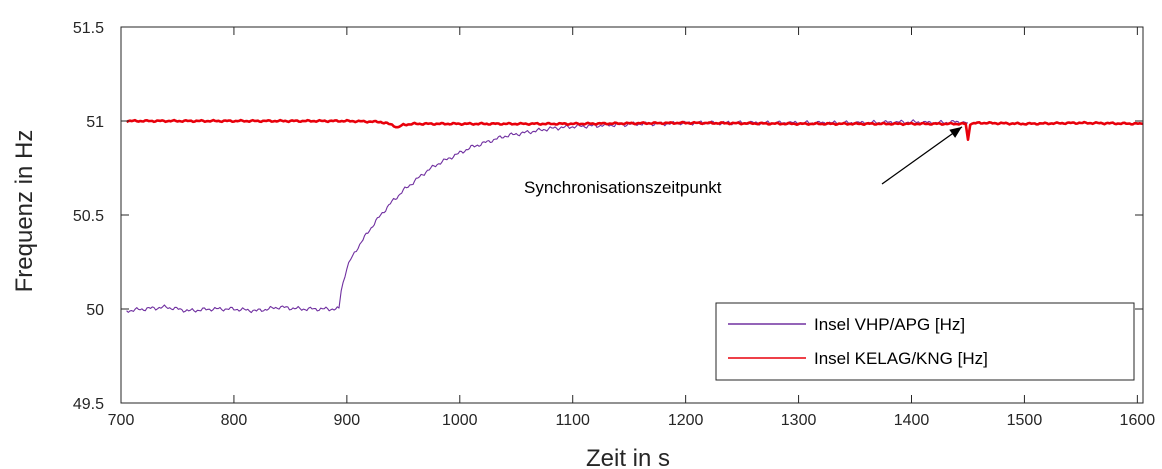 The image size is (1162, 469). What do you see at coordinates (88, 28) in the screenshot?
I see `y-tick-label: 51.5` at bounding box center [88, 28].